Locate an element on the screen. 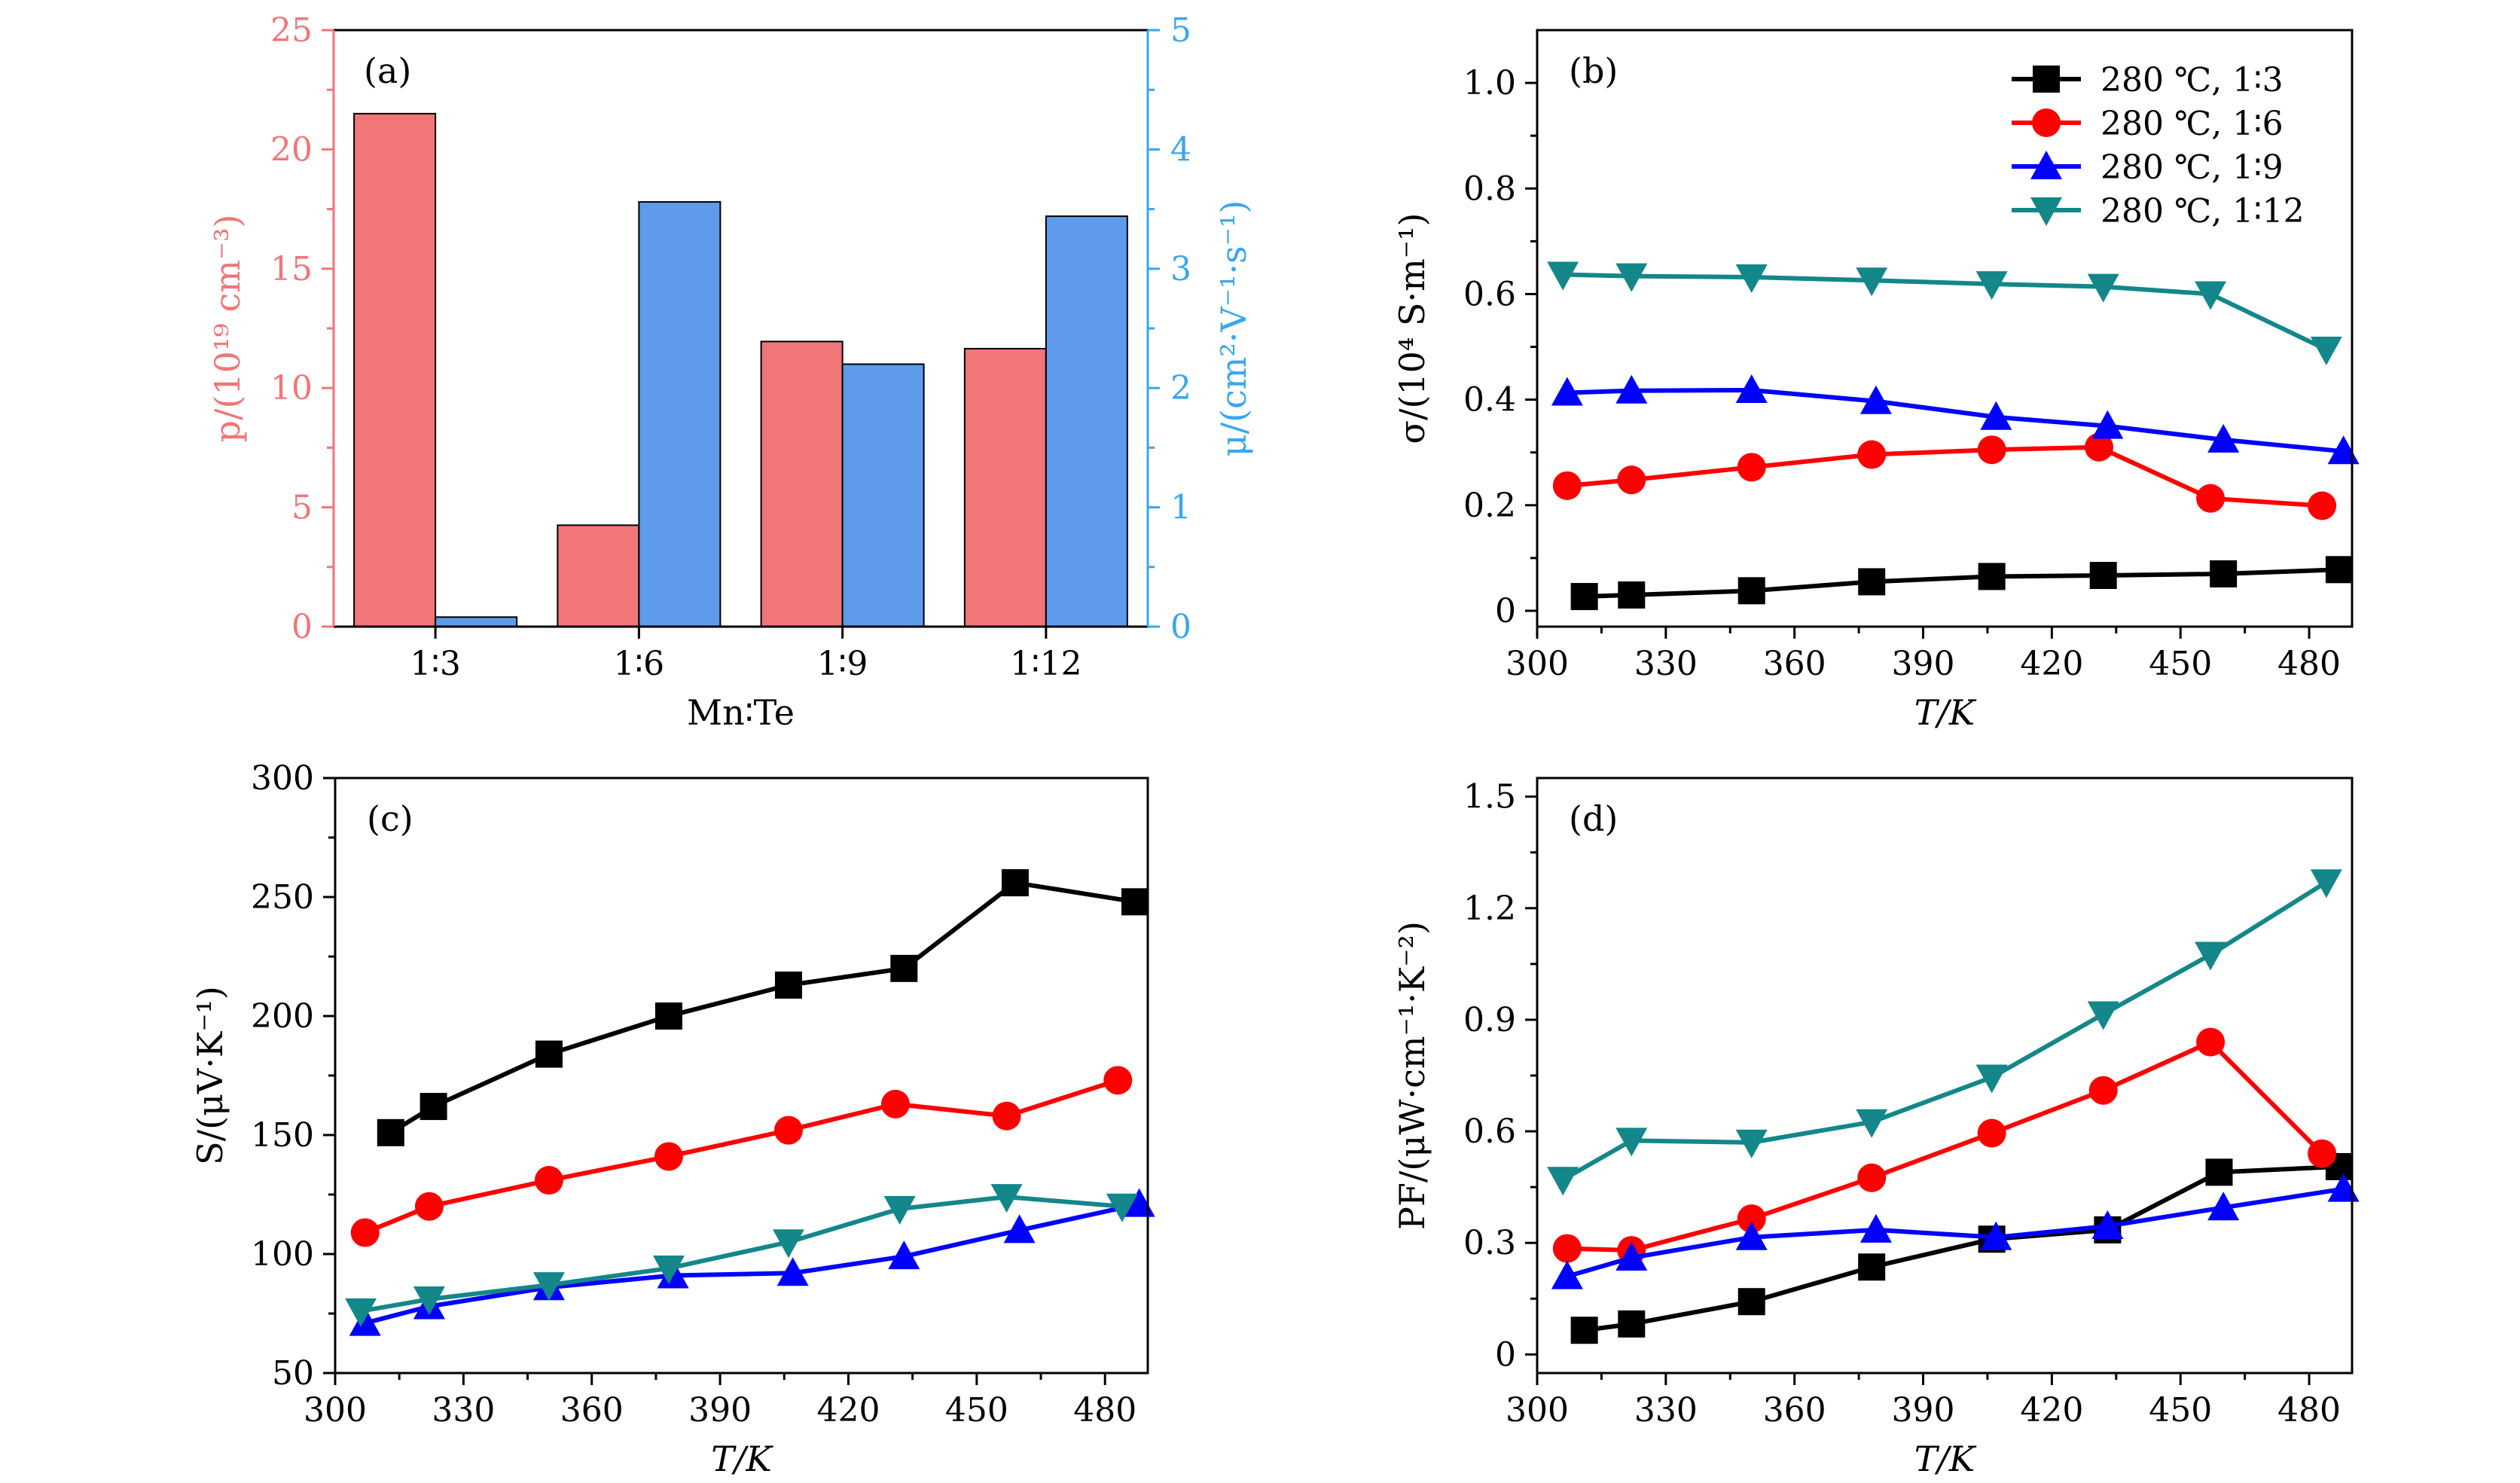 The height and width of the screenshot is (1483, 2520). panel-label: (a) is located at coordinates (387, 70).